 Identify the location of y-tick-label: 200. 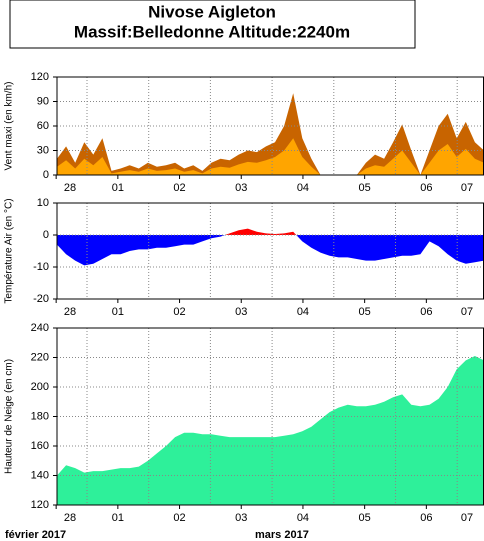
(40, 387).